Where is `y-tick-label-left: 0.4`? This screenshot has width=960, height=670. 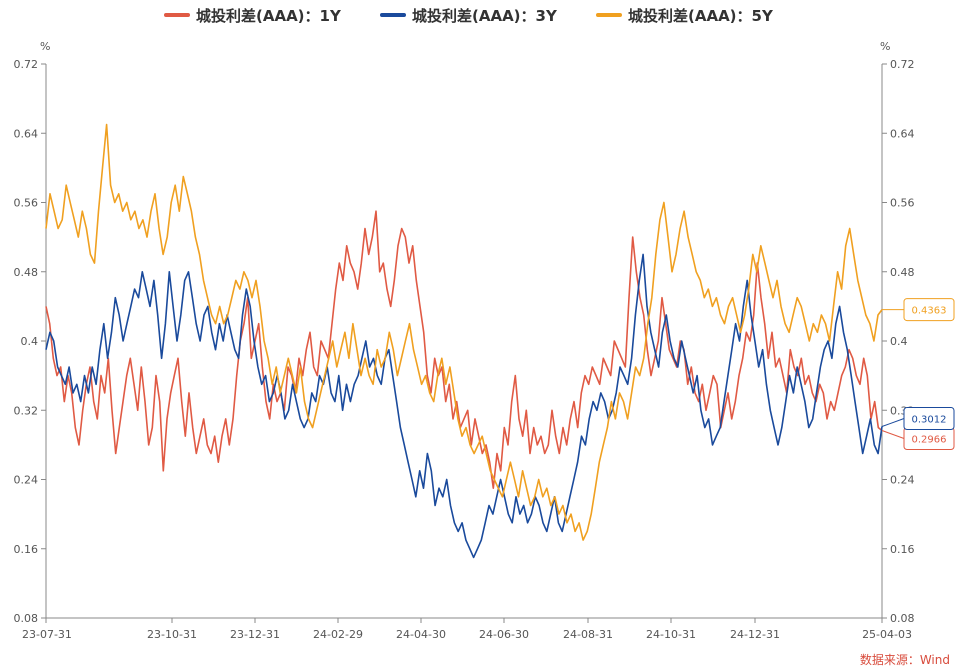 y-tick-label-left: 0.4 is located at coordinates (30, 341).